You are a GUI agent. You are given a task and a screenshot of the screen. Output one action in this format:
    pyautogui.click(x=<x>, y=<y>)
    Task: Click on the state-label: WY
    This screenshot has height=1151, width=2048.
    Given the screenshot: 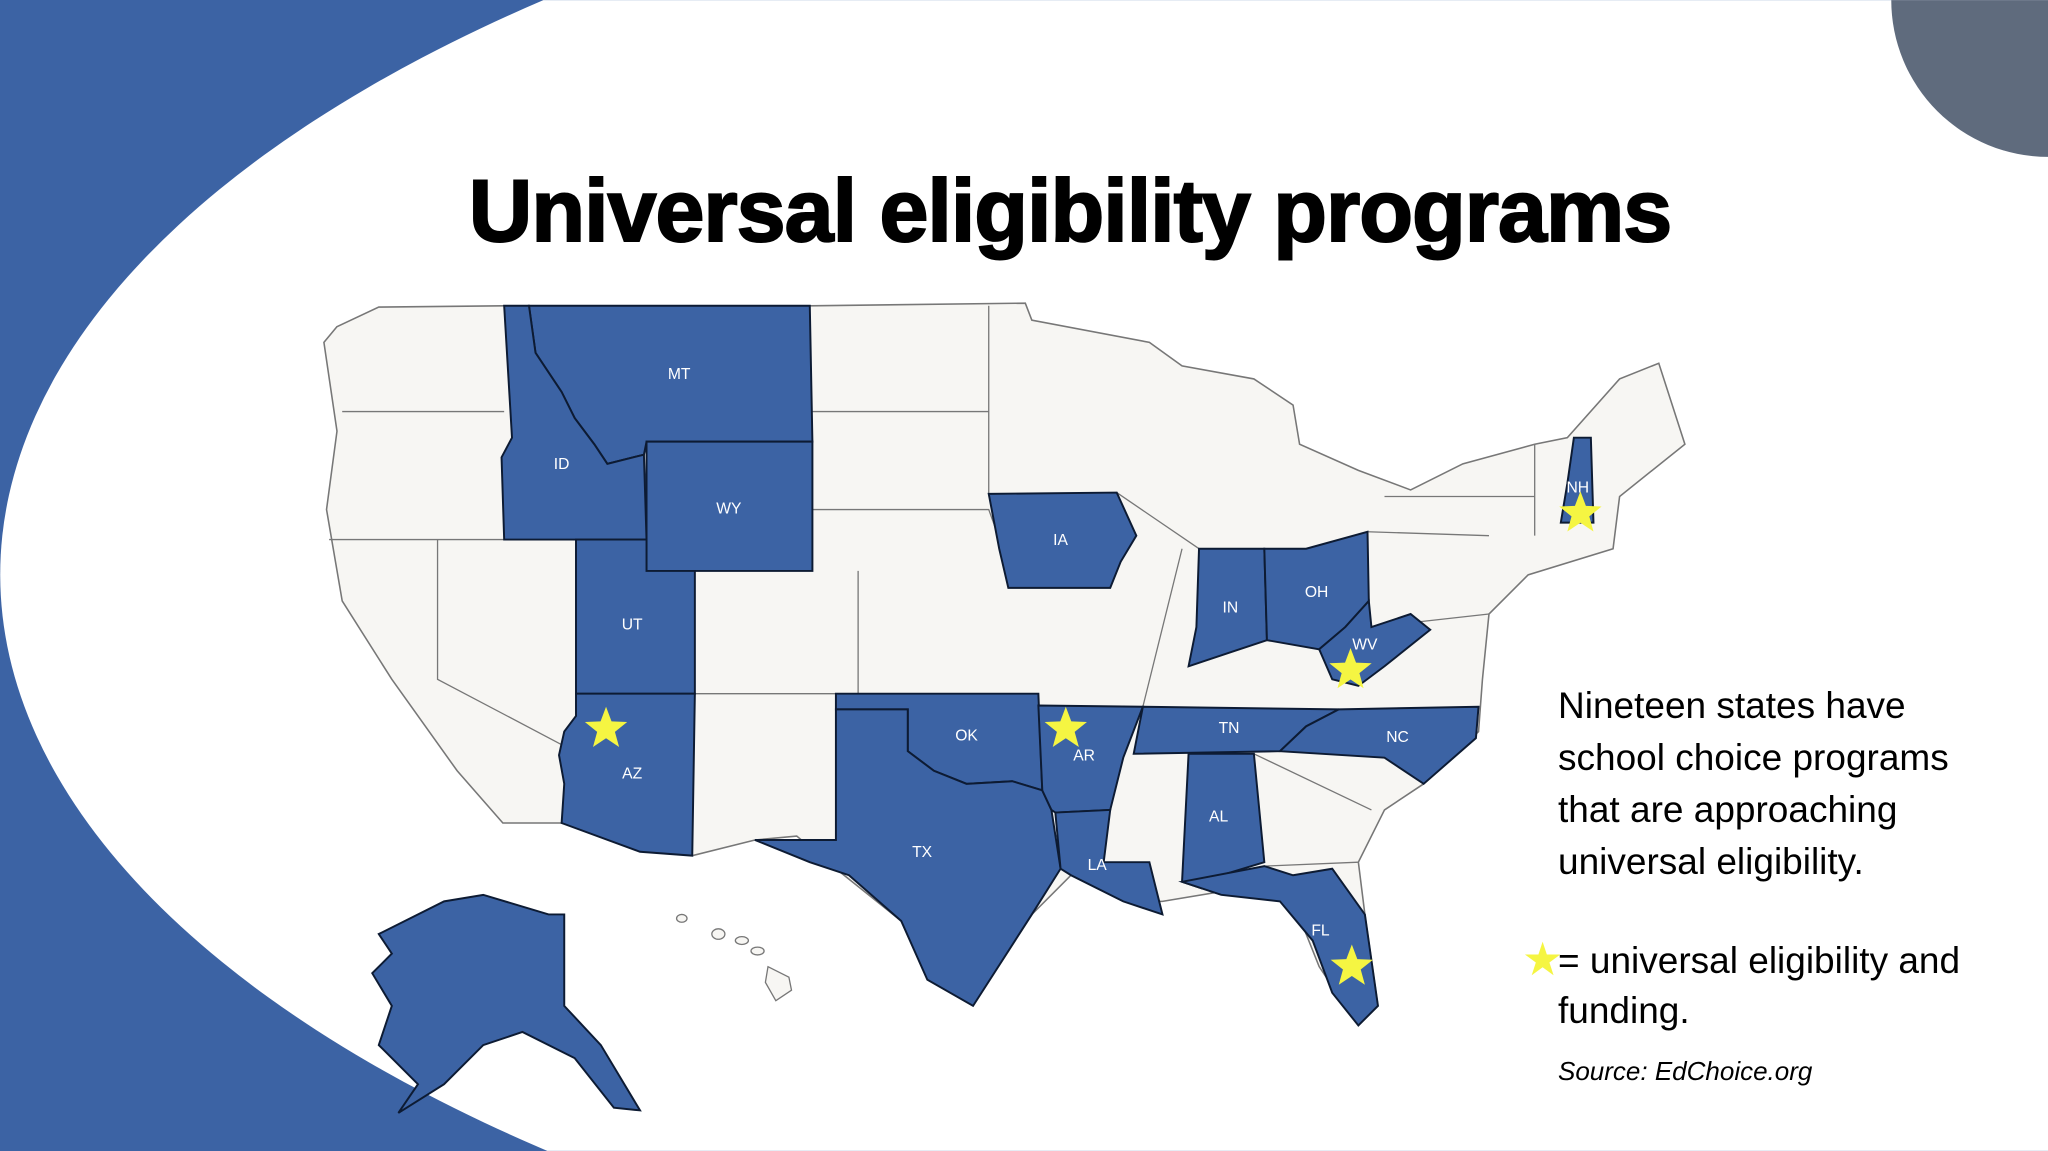 What is the action you would take?
    pyautogui.click(x=729, y=508)
    